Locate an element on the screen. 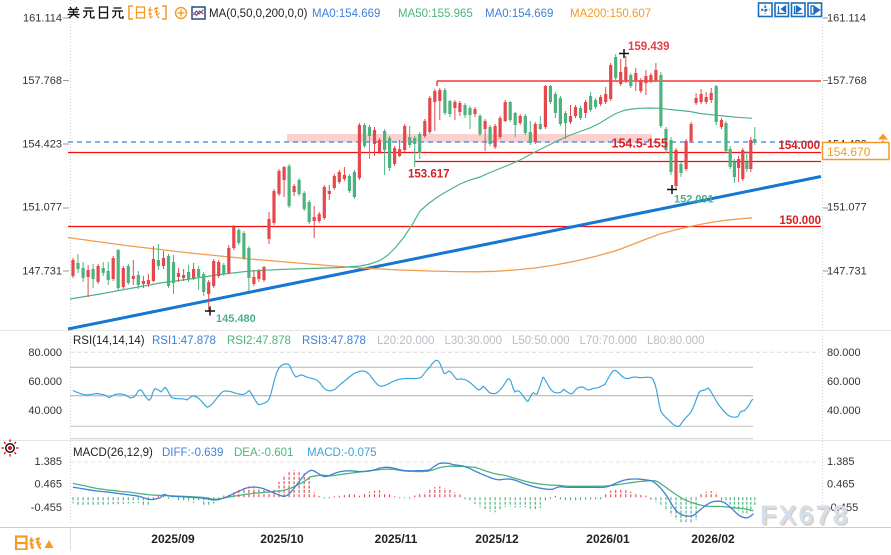 This screenshot has height=555, width=891. svg-text: RSI1:47.878 is located at coordinates (184, 341).